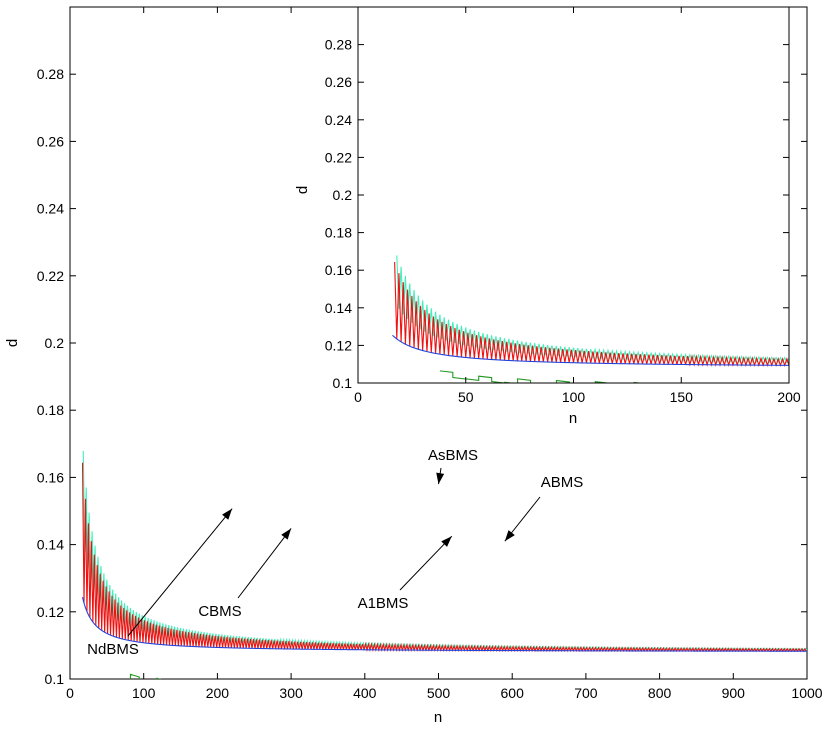 The height and width of the screenshot is (734, 830). What do you see at coordinates (574, 397) in the screenshot?
I see `inset-x-tick-label: 100` at bounding box center [574, 397].